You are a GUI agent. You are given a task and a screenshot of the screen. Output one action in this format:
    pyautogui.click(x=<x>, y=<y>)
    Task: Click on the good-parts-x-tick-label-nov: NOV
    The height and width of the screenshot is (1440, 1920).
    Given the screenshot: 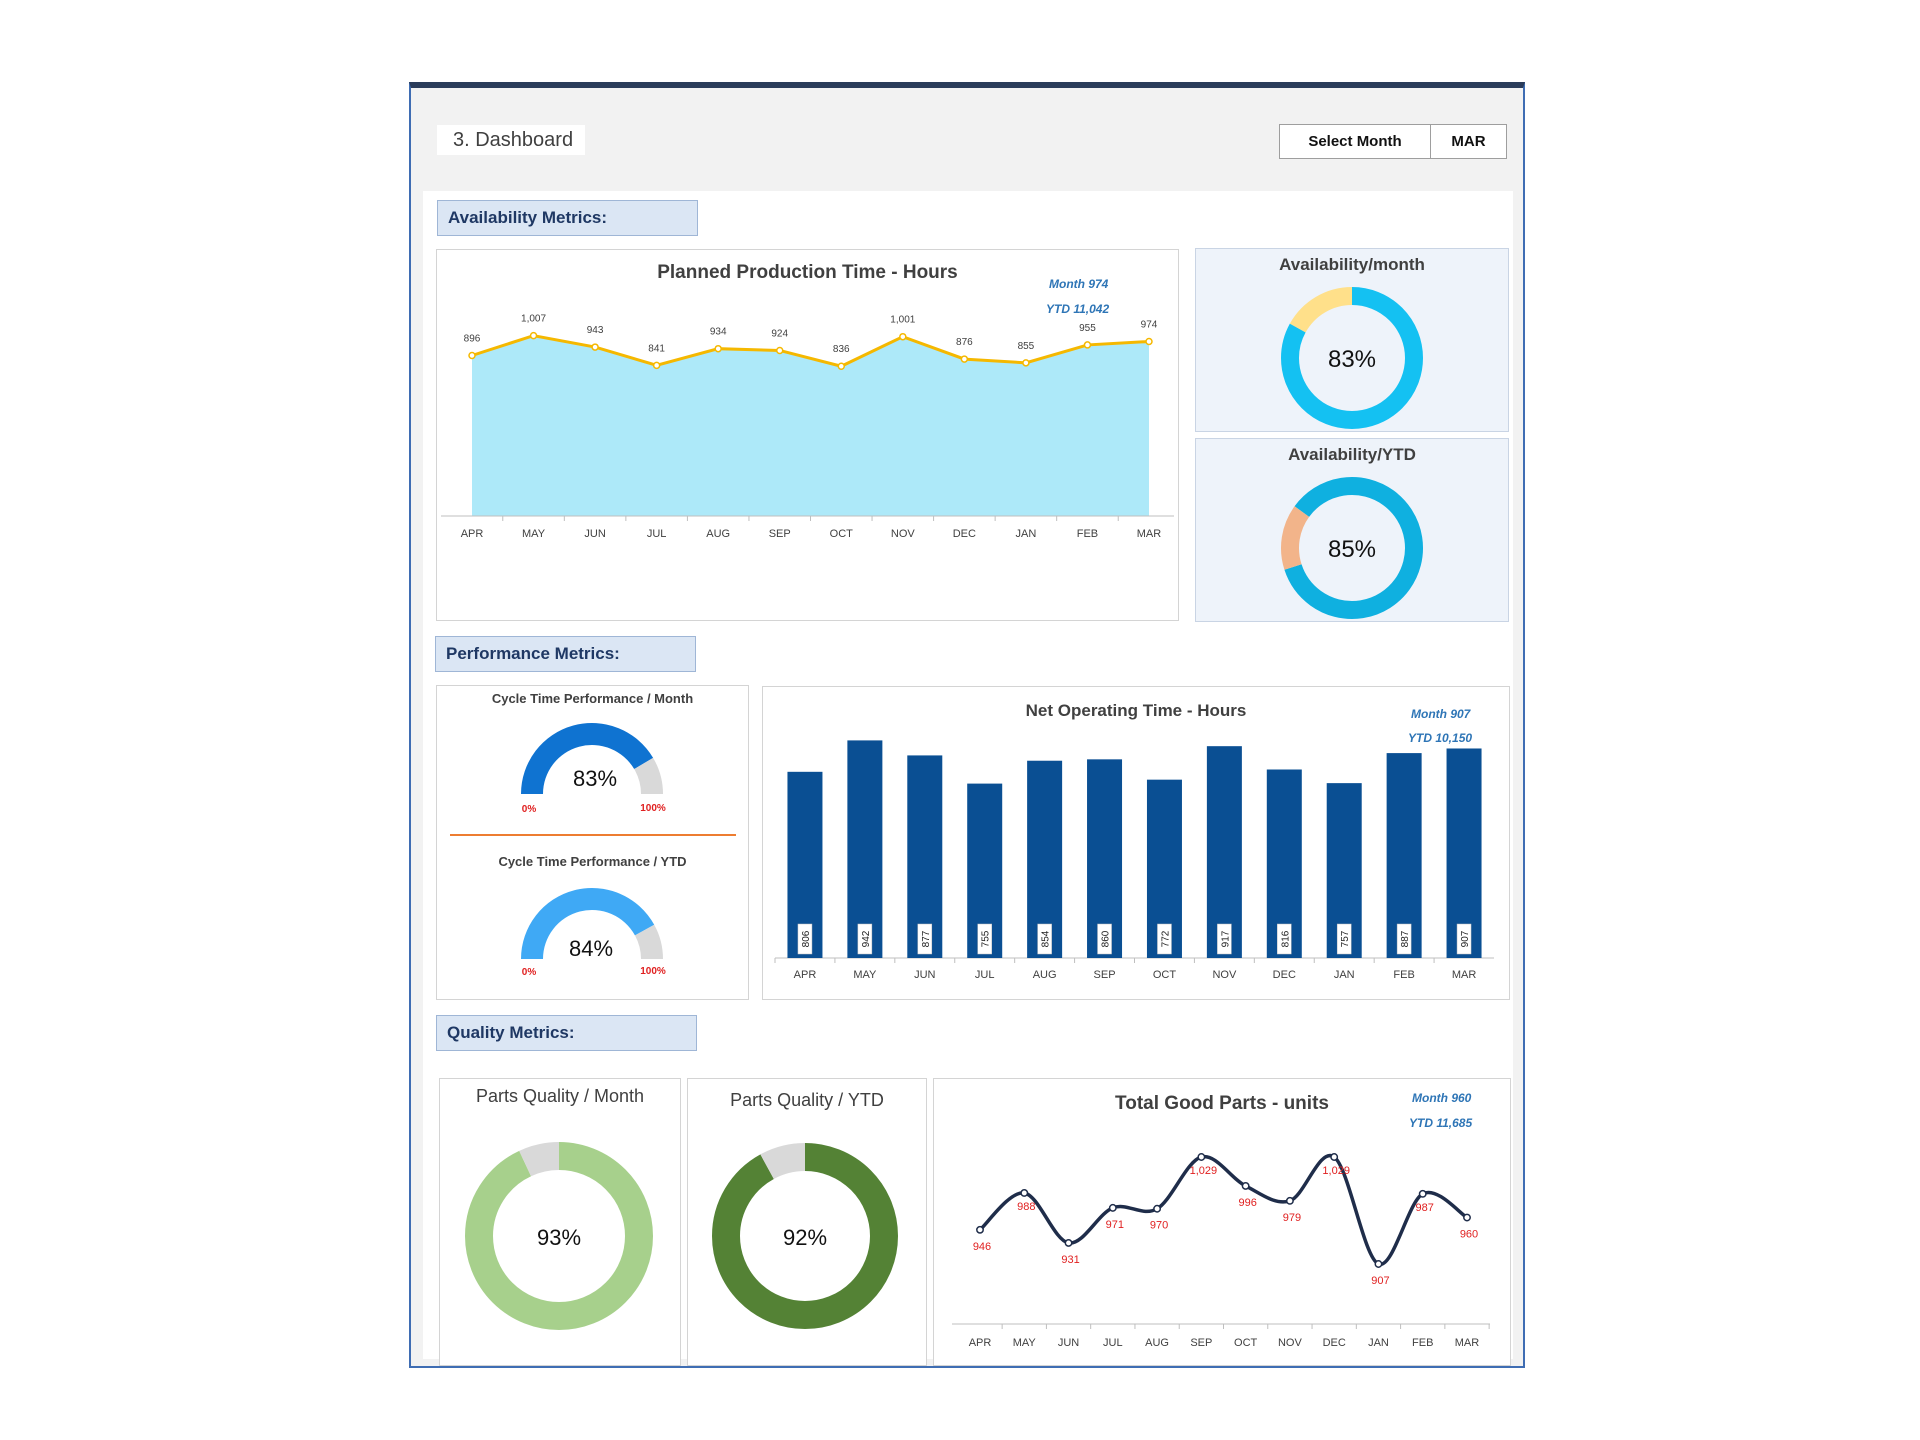 What is the action you would take?
    pyautogui.click(x=1290, y=1343)
    